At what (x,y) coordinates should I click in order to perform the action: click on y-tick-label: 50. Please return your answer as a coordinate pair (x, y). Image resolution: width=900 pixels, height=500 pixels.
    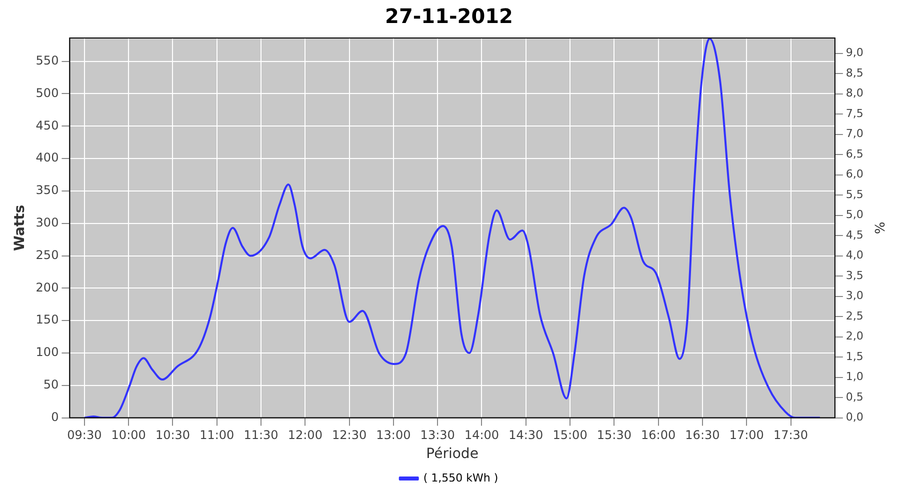
    Looking at the image, I should click on (51, 385).